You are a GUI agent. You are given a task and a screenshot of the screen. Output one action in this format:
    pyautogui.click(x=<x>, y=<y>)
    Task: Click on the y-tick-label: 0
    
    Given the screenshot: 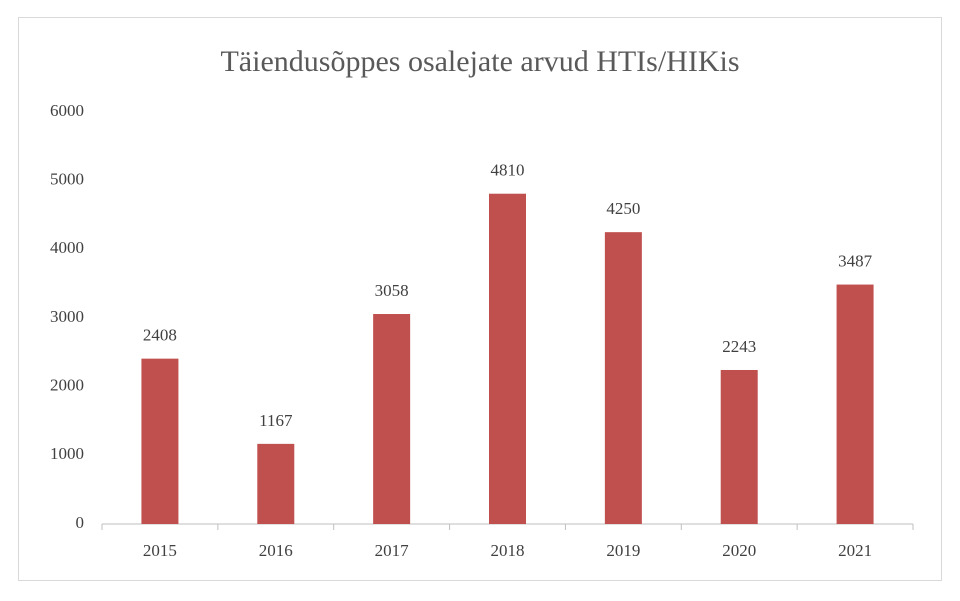 What is the action you would take?
    pyautogui.click(x=80, y=522)
    